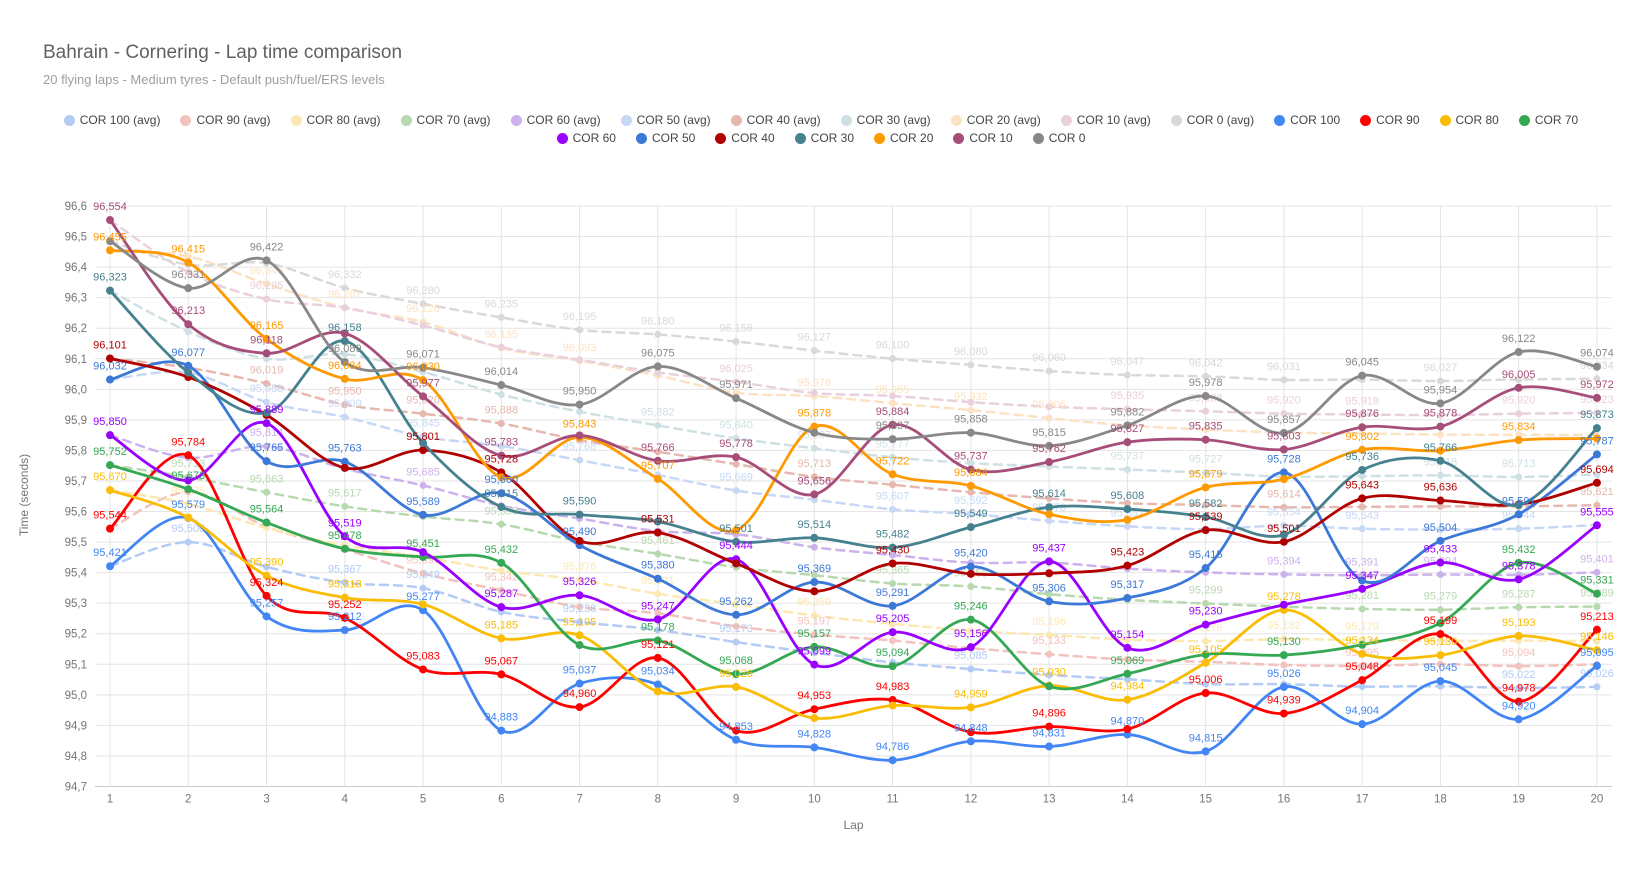 The height and width of the screenshot is (884, 1642). Describe the element at coordinates (673, 120) in the screenshot. I see `legend-label: COR 50 (avg)` at that location.